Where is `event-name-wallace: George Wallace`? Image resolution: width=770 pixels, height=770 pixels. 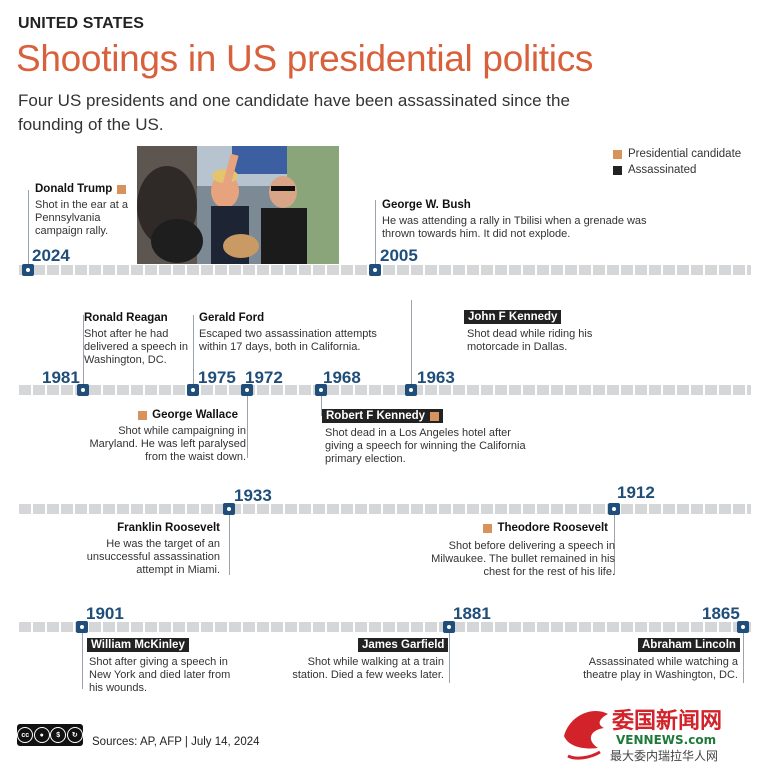 event-name-wallace: George Wallace is located at coordinates (188, 415).